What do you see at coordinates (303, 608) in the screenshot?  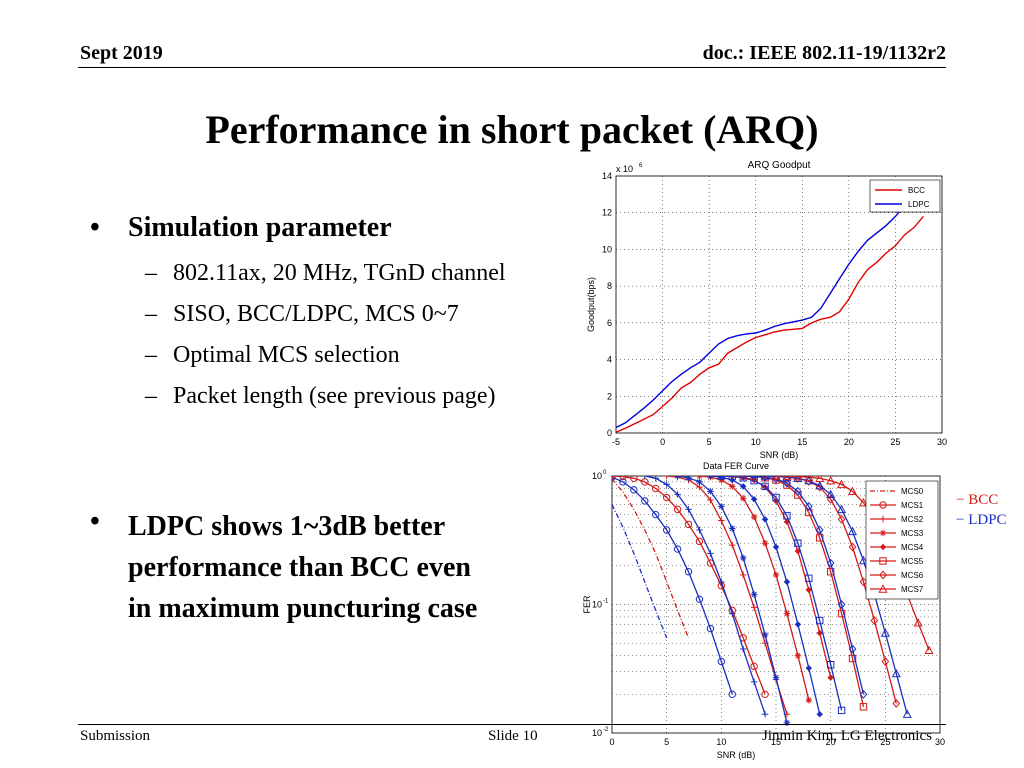 I see `bullet-line: in maximum puncturing case` at bounding box center [303, 608].